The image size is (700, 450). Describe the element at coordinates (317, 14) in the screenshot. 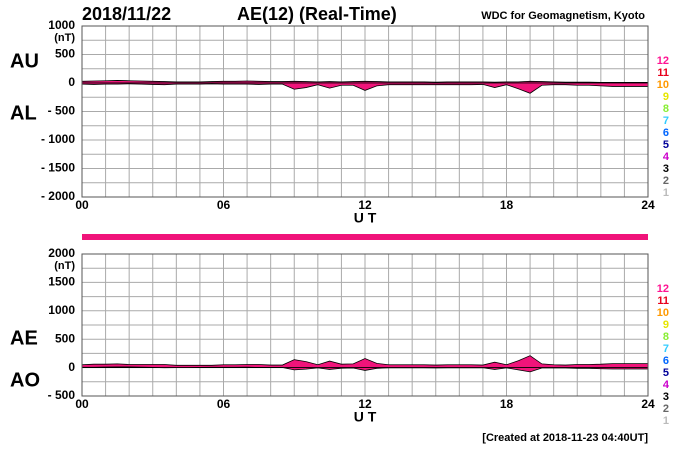

I see `title: AE(12) (Real-Time)` at that location.